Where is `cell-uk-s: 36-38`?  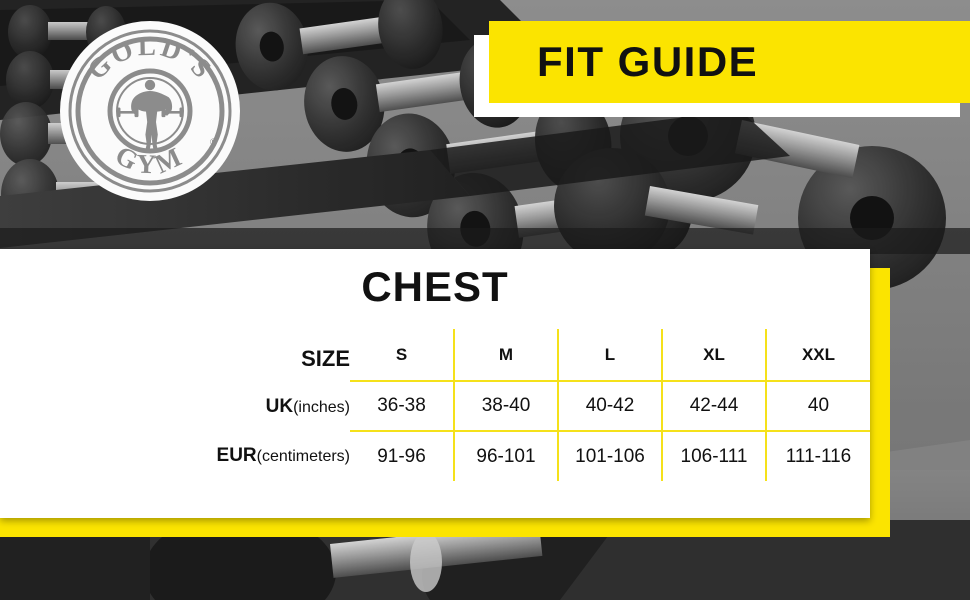 cell-uk-s: 36-38 is located at coordinates (402, 405).